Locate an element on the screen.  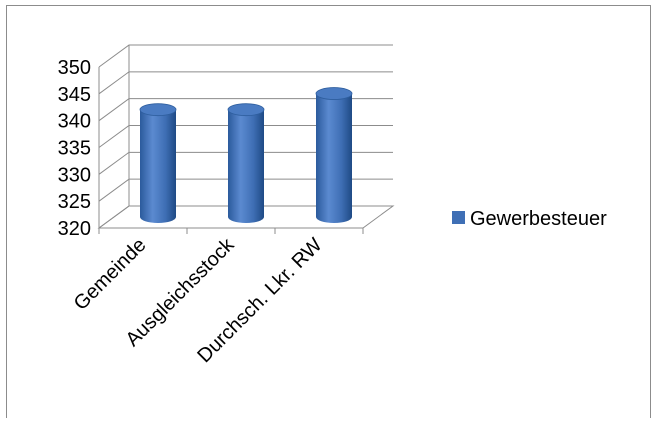
bars is located at coordinates (246, 155).